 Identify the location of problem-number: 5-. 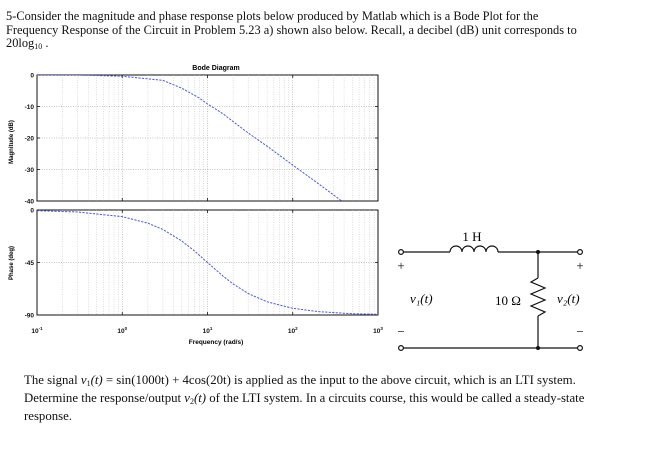
(11, 16).